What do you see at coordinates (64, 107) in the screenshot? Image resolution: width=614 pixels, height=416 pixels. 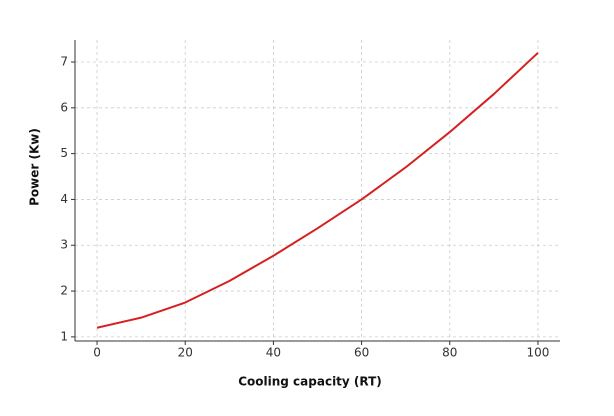 I see `y-tick-label: 6` at bounding box center [64, 107].